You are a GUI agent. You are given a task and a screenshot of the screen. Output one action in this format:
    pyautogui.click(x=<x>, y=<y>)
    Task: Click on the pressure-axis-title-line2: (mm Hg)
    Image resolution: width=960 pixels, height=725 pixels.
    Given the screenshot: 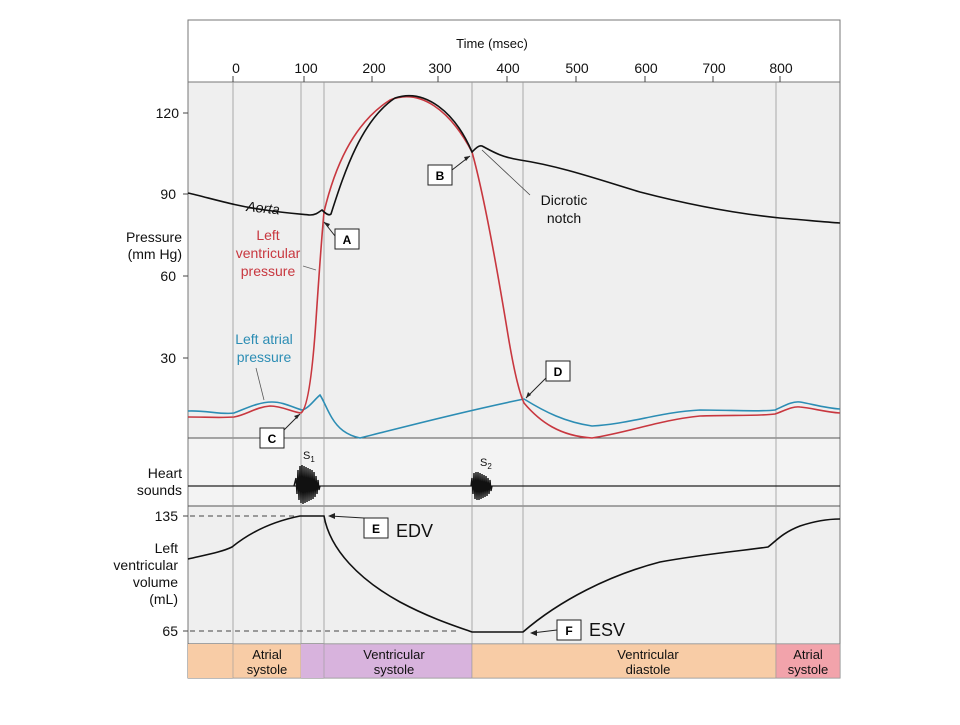 What is the action you would take?
    pyautogui.click(x=155, y=254)
    